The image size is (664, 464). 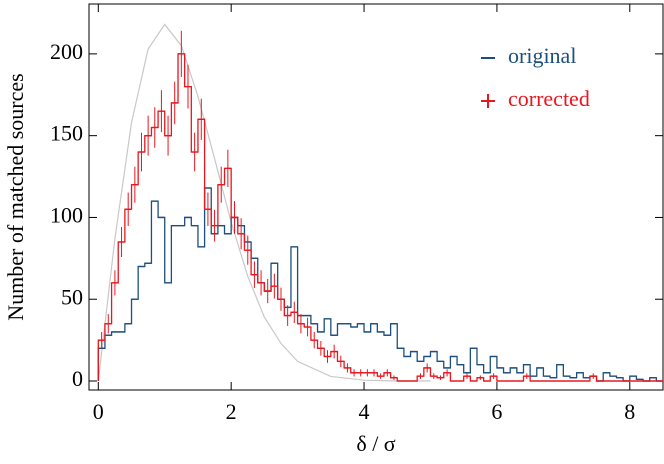 What do you see at coordinates (542, 55) in the screenshot?
I see `legend-label: original` at bounding box center [542, 55].